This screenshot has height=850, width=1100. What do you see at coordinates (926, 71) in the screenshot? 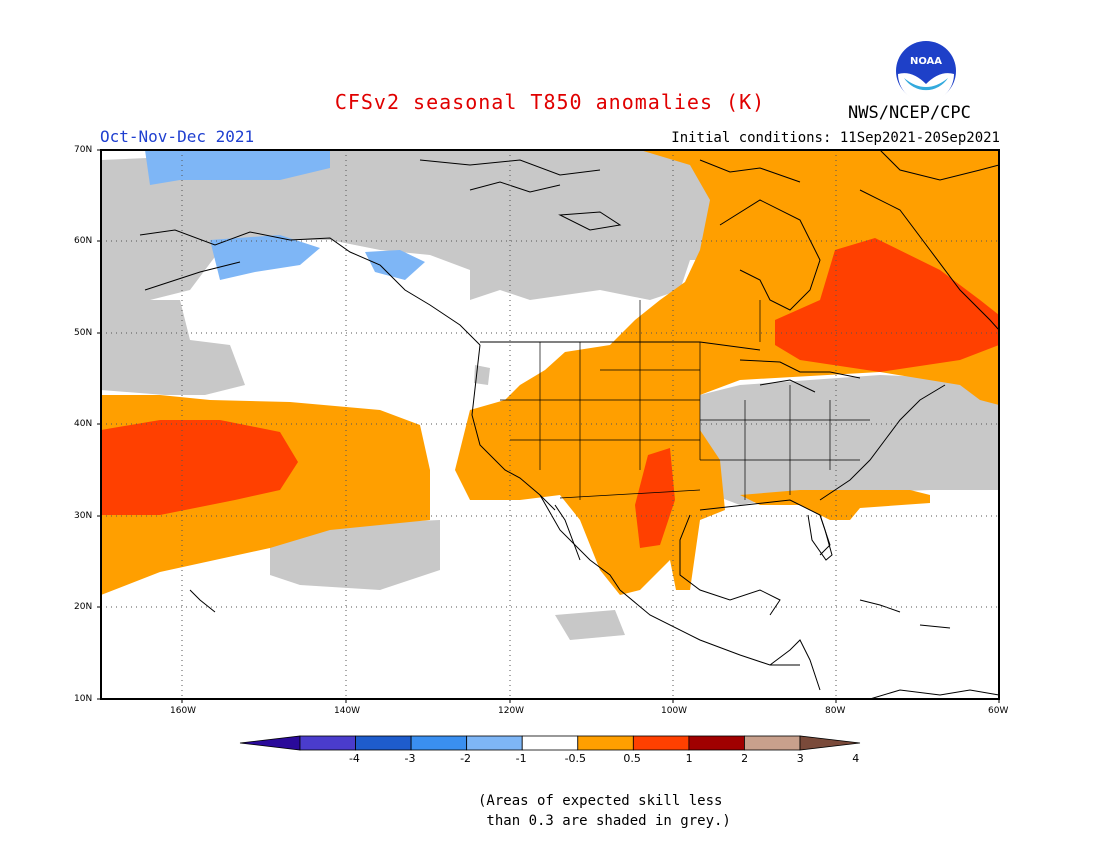
I see `noaa-logo: NOAA` at bounding box center [926, 71].